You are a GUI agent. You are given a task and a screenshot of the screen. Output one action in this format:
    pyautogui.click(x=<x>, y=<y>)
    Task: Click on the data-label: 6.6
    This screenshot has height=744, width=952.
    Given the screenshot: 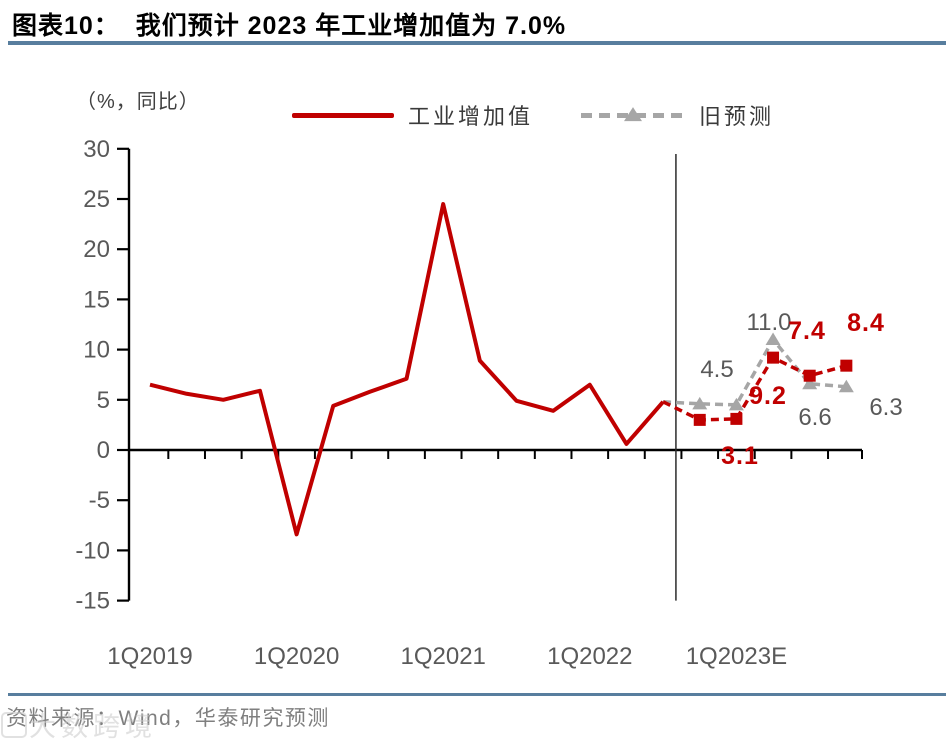 What is the action you would take?
    pyautogui.click(x=814, y=417)
    